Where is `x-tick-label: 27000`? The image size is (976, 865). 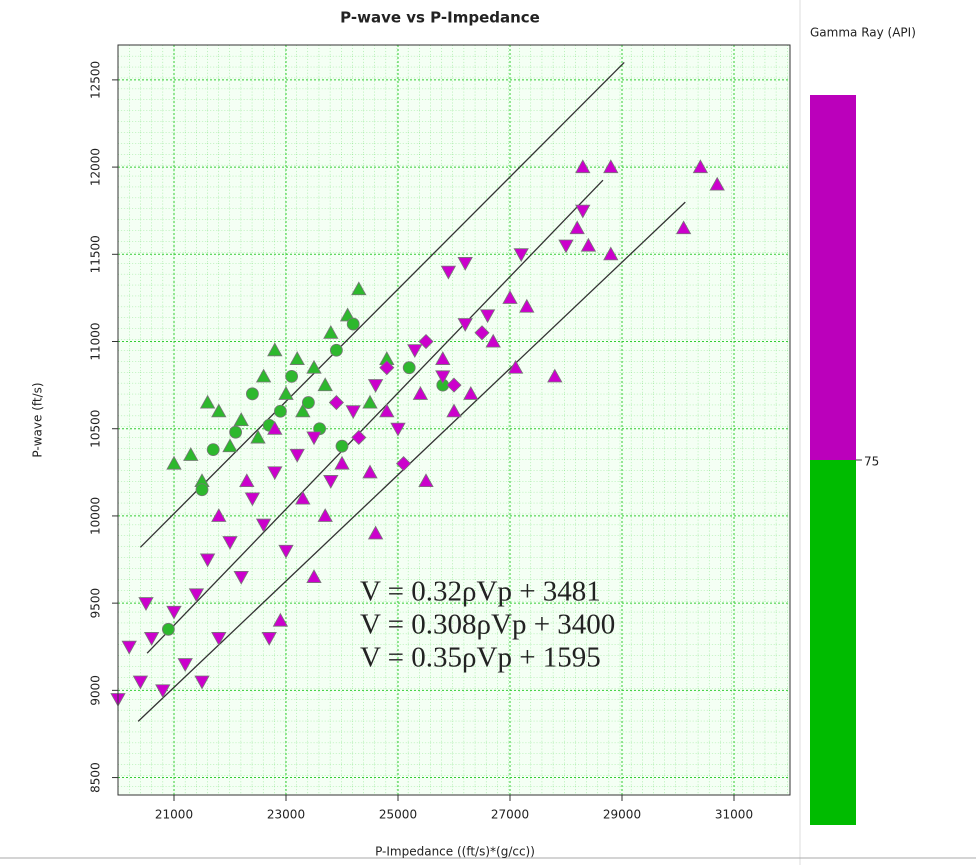
x-tick-label: 27000 is located at coordinates (510, 815).